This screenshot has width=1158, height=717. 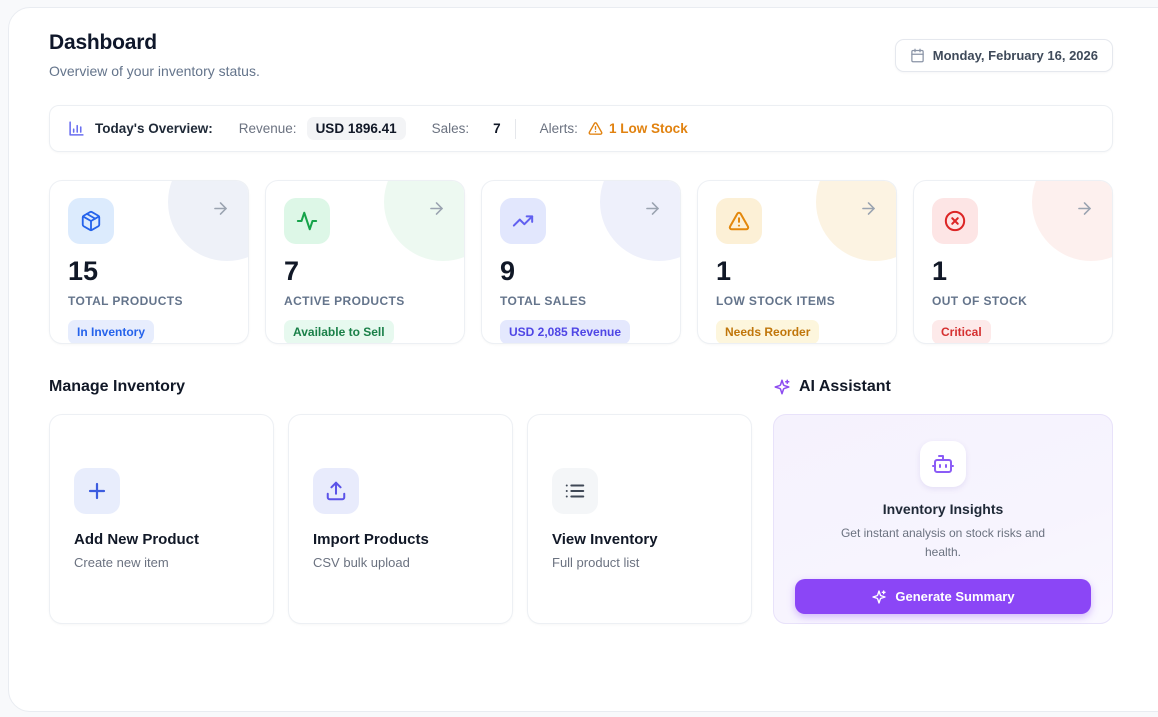 What do you see at coordinates (1013, 262) in the screenshot?
I see `stat-card-out-of-stock: 1 OUT OF STOCK Critical` at bounding box center [1013, 262].